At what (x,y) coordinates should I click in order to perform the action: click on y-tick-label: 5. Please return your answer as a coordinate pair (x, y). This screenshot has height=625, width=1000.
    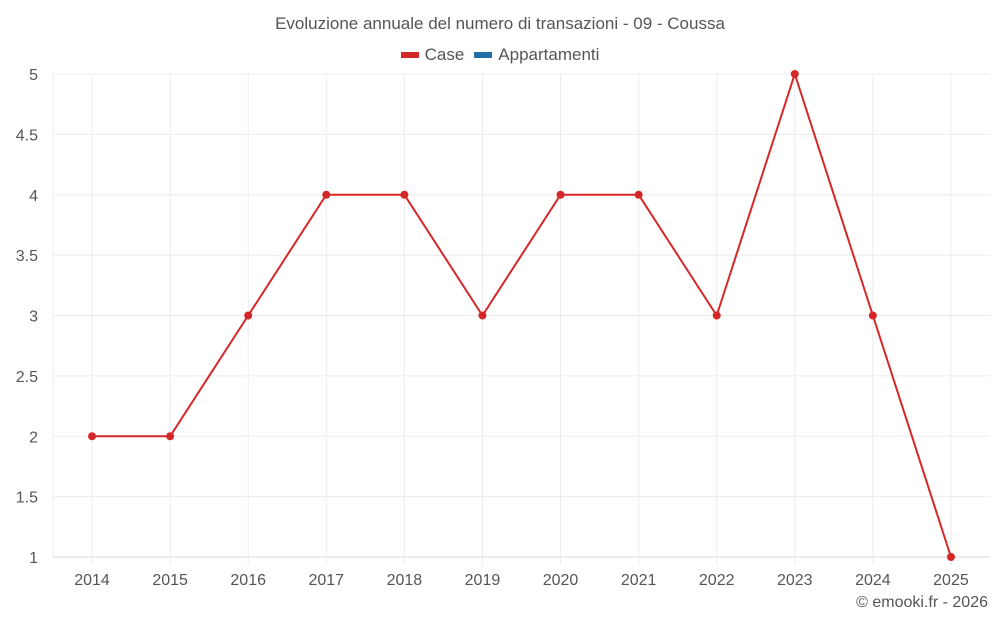
    Looking at the image, I should click on (33, 75).